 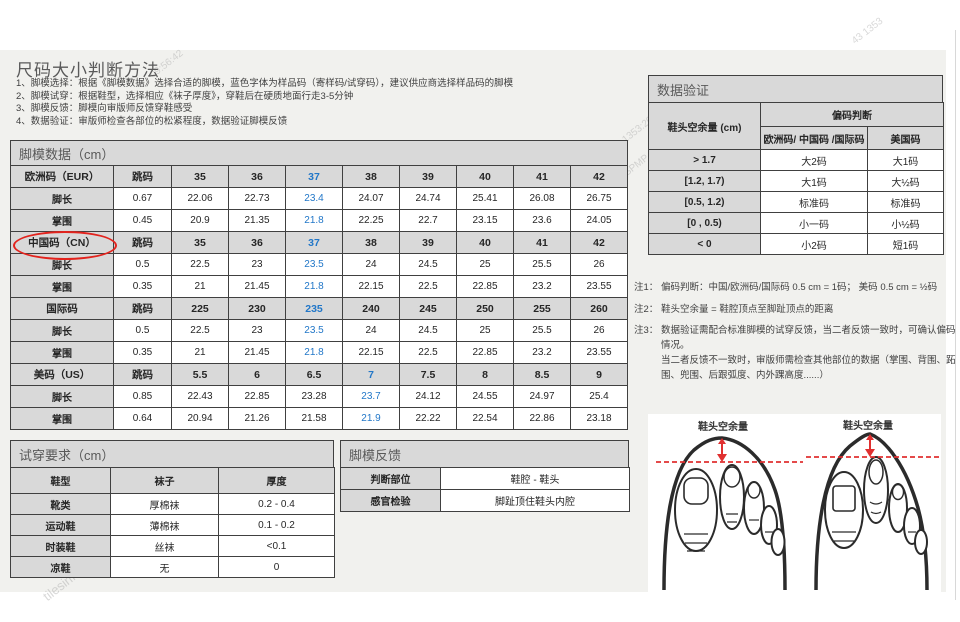 What do you see at coordinates (778, 542) in the screenshot?
I see `pinky-toe` at bounding box center [778, 542].